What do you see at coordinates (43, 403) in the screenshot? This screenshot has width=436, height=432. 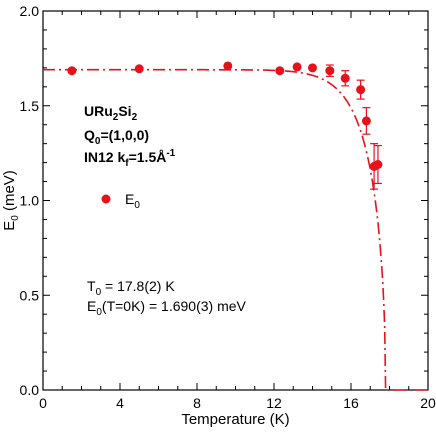 I see `x-tick-label: 0` at bounding box center [43, 403].